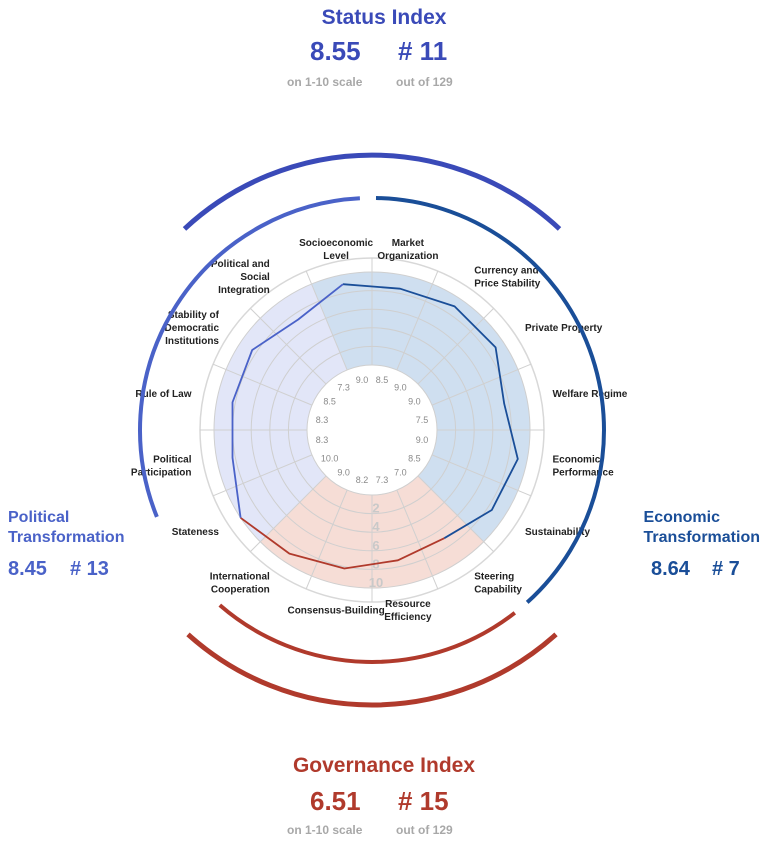 The height and width of the screenshot is (844, 768). What do you see at coordinates (39, 517) in the screenshot?
I see `political-title-line1: Political` at bounding box center [39, 517].